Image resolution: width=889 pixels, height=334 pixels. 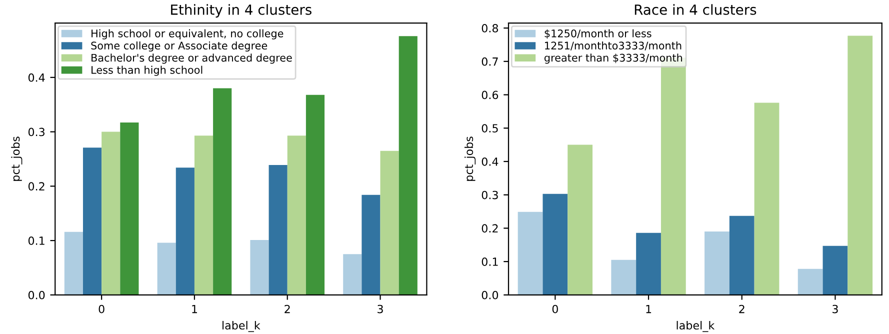 I want to click on legend-label: 1251/monthto3333/month, so click(x=613, y=45).